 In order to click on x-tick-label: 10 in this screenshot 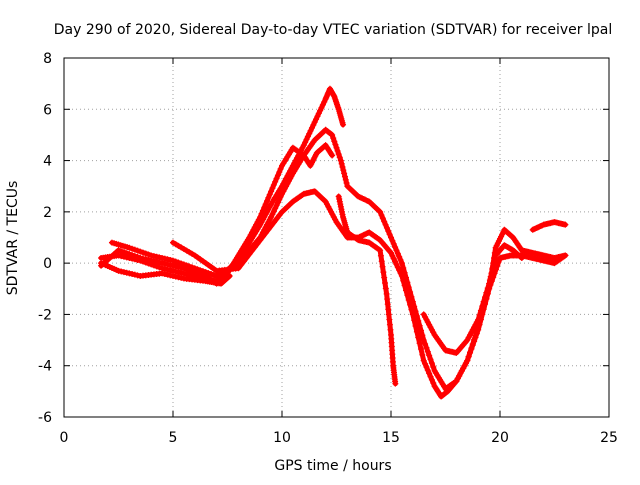, I will do `click(282, 438)`.